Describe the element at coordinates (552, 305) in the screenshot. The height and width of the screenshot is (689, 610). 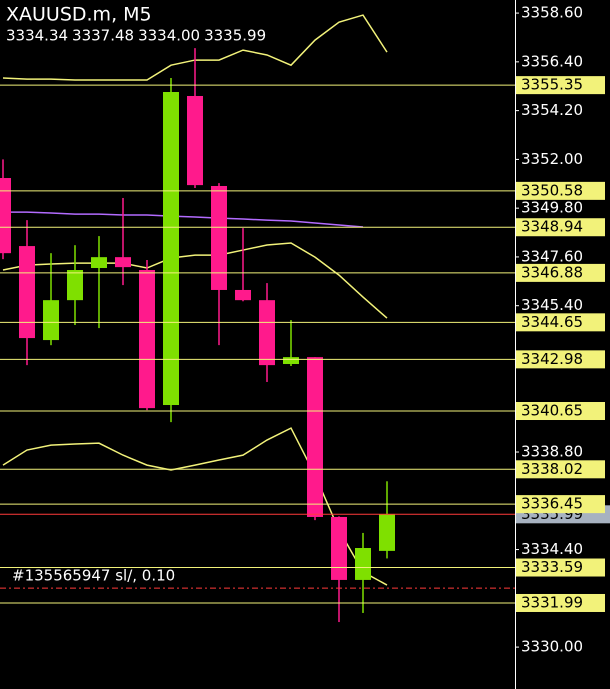
I see `y-tick-label: 3345.40` at that location.